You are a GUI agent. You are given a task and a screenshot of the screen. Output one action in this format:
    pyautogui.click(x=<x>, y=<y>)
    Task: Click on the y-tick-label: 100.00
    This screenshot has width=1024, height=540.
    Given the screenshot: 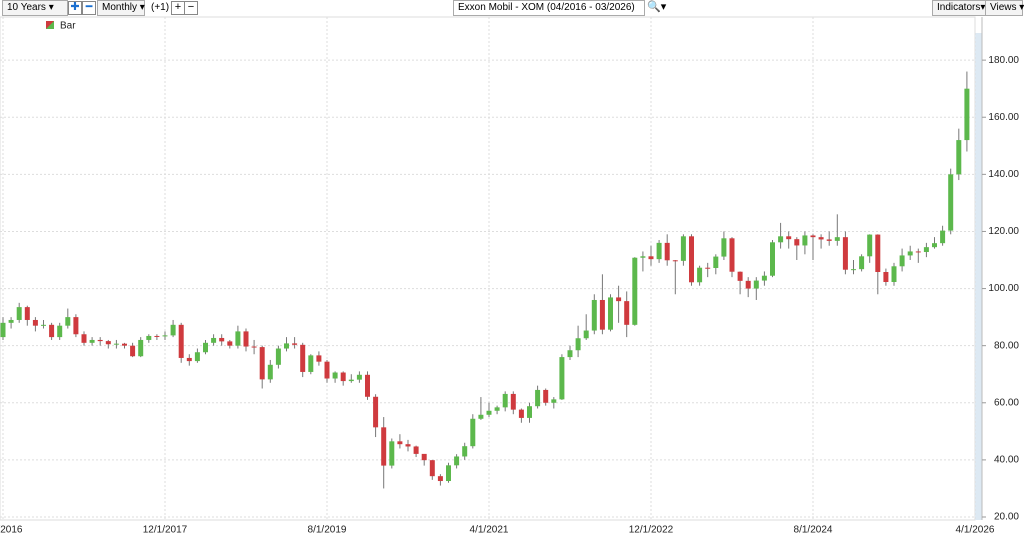 What is the action you would take?
    pyautogui.click(x=1003, y=288)
    